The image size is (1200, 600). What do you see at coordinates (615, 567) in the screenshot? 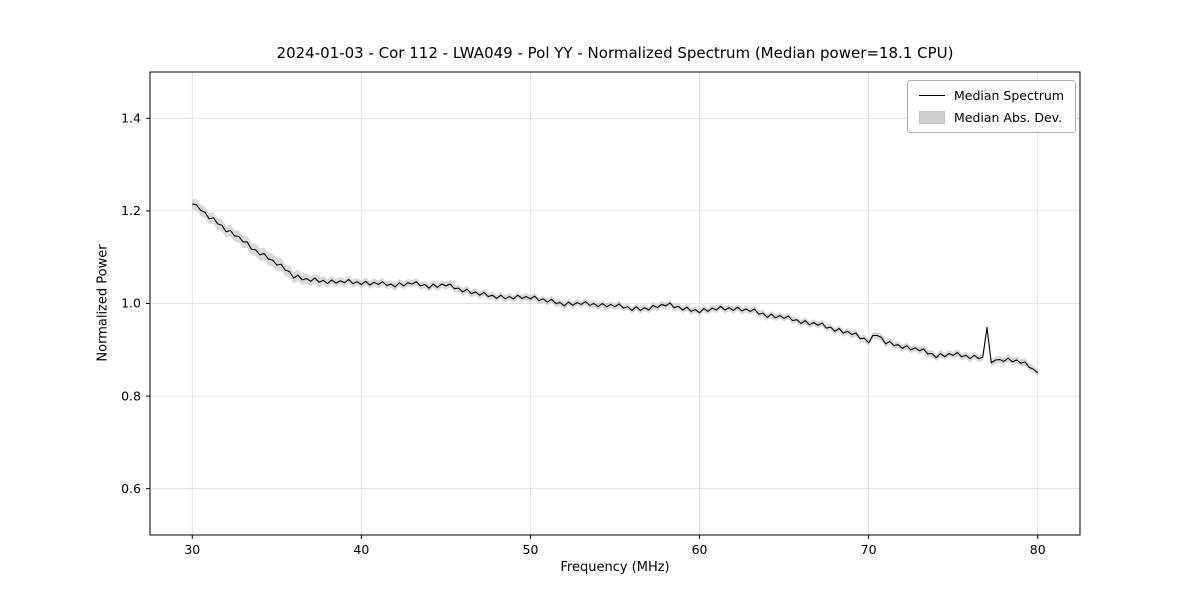
I see `x-axis-label: Frequency (MHz)` at bounding box center [615, 567].